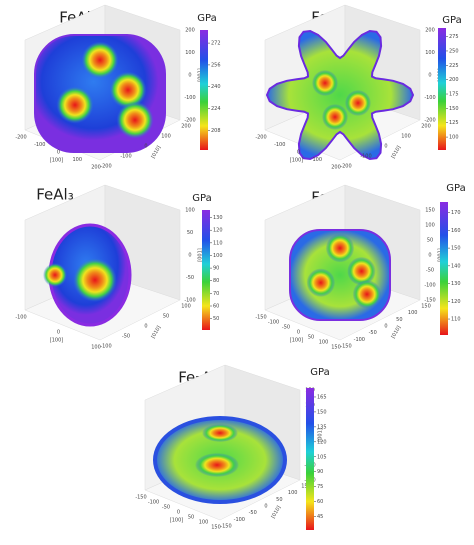 This screenshot has width=474, height=545. Describe the element at coordinates (456, 231) in the screenshot. I see `colorbar-tick-label: 160` at that location.